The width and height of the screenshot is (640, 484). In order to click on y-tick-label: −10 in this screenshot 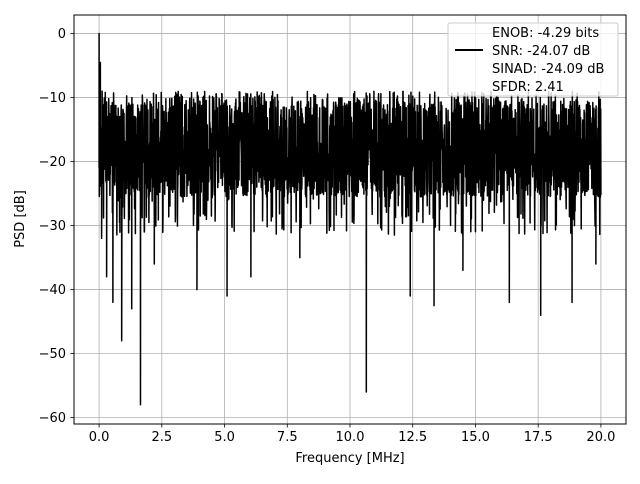, I will do `click(52, 98)`.